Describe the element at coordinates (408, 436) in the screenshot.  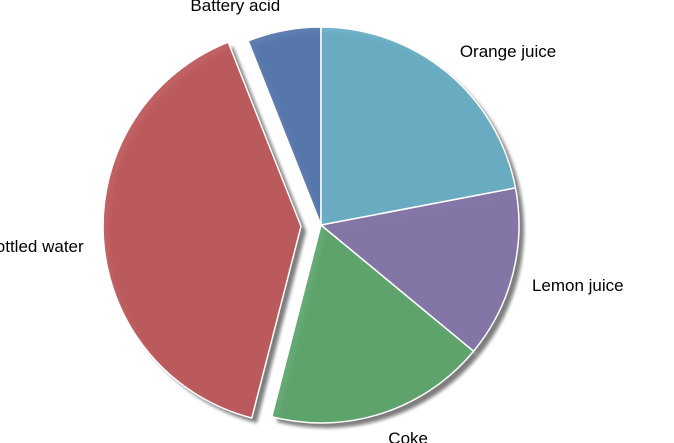
I see `slice-label-coke: Coke` at that location.